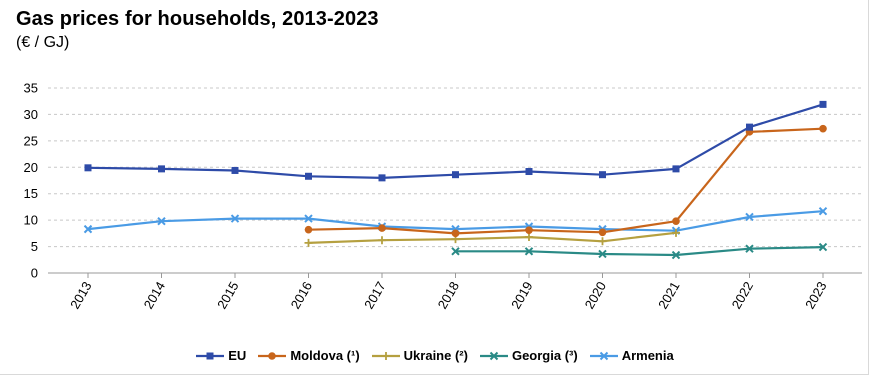 The image size is (870, 376). What do you see at coordinates (210, 355) in the screenshot?
I see `legend-key-eu` at bounding box center [210, 355].